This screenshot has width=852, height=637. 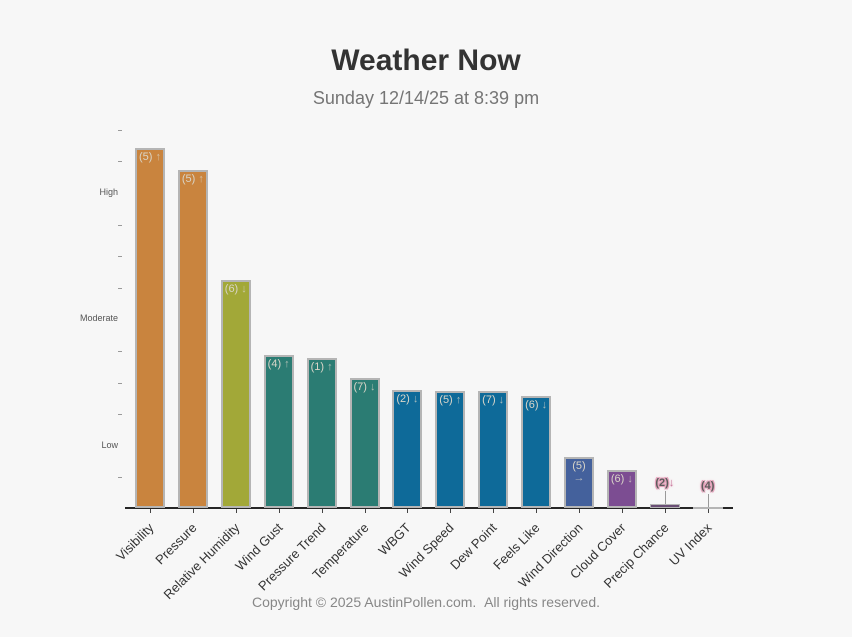 I want to click on bar-wind-gust, so click(x=278, y=431).